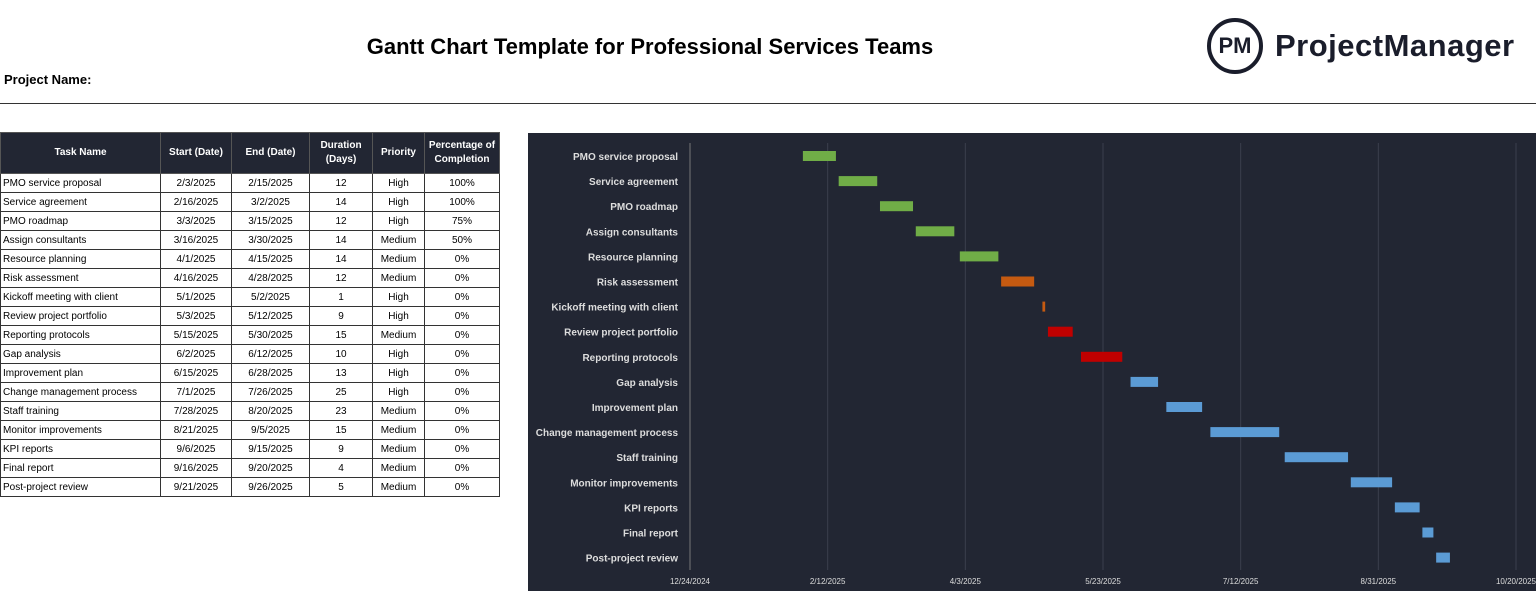 This screenshot has width=1536, height=596. Describe the element at coordinates (270, 449) in the screenshot. I see `table-cell: 9/15/2025` at that location.